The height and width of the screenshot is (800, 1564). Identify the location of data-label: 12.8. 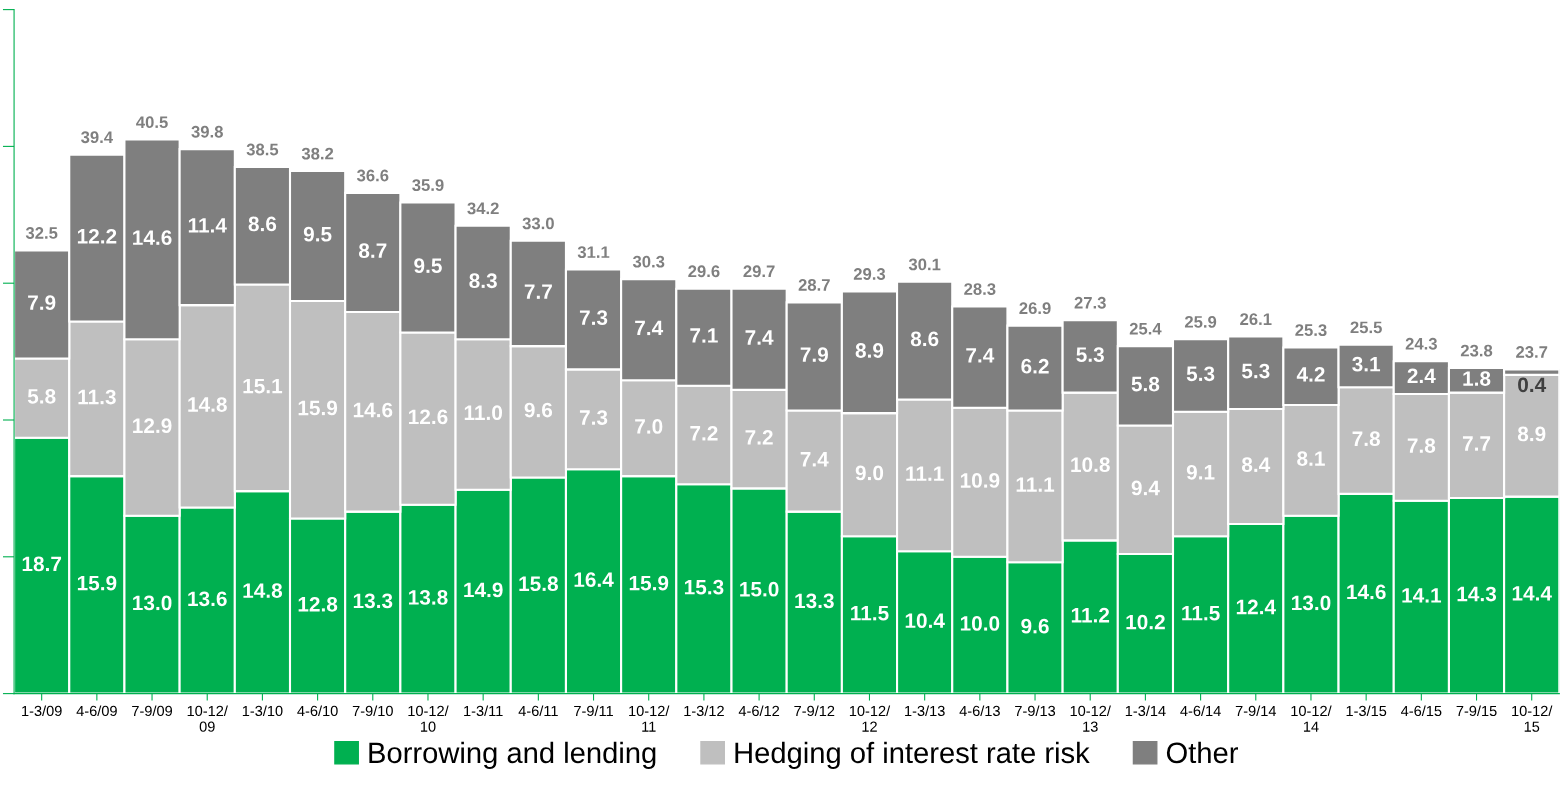
(318, 604).